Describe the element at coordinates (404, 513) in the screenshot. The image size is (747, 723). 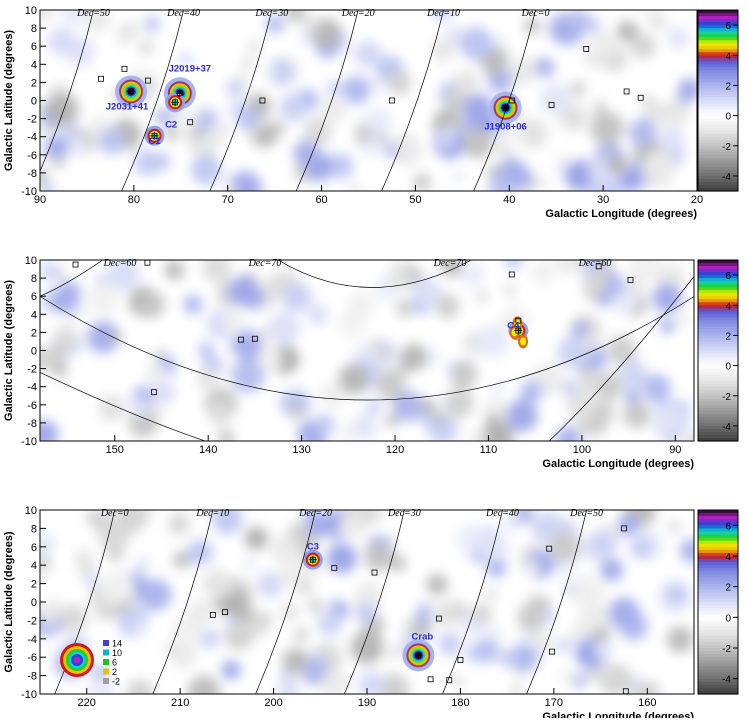
I see `declination-label: Dec=30` at that location.